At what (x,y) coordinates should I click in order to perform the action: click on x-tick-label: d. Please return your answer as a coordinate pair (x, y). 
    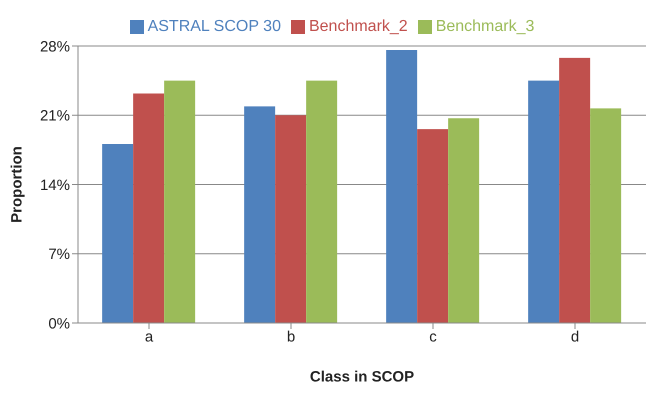
    Looking at the image, I should click on (575, 337).